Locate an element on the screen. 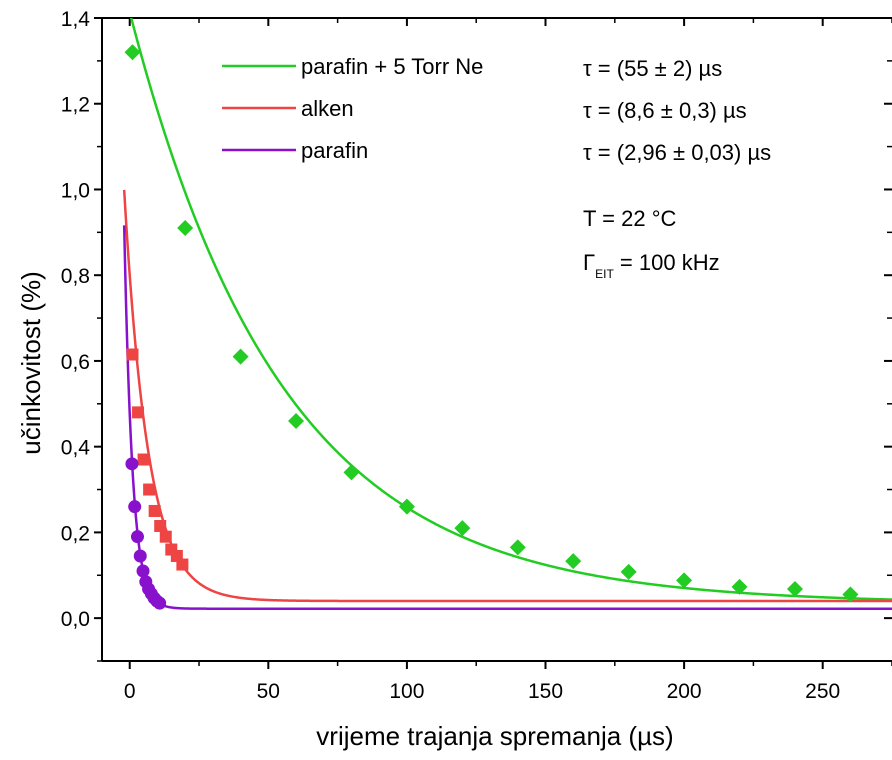 The height and width of the screenshot is (760, 892). x-tick-label: 50 is located at coordinates (268, 691).